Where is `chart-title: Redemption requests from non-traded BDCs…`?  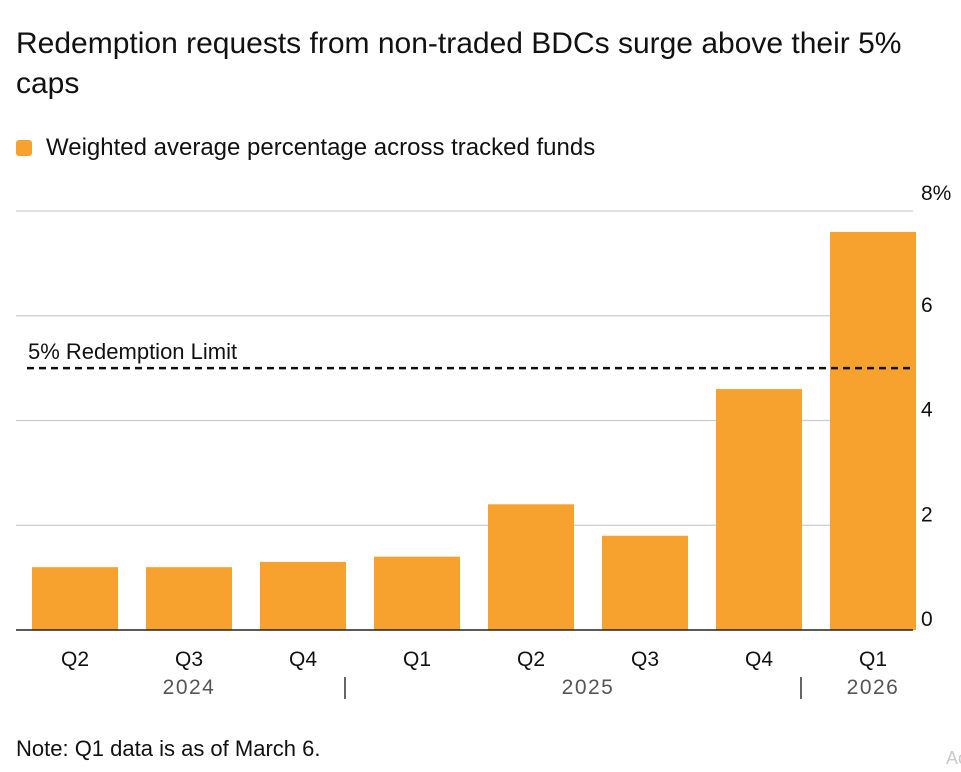 chart-title: Redemption requests from non-traded BDCs… is located at coordinates (459, 63).